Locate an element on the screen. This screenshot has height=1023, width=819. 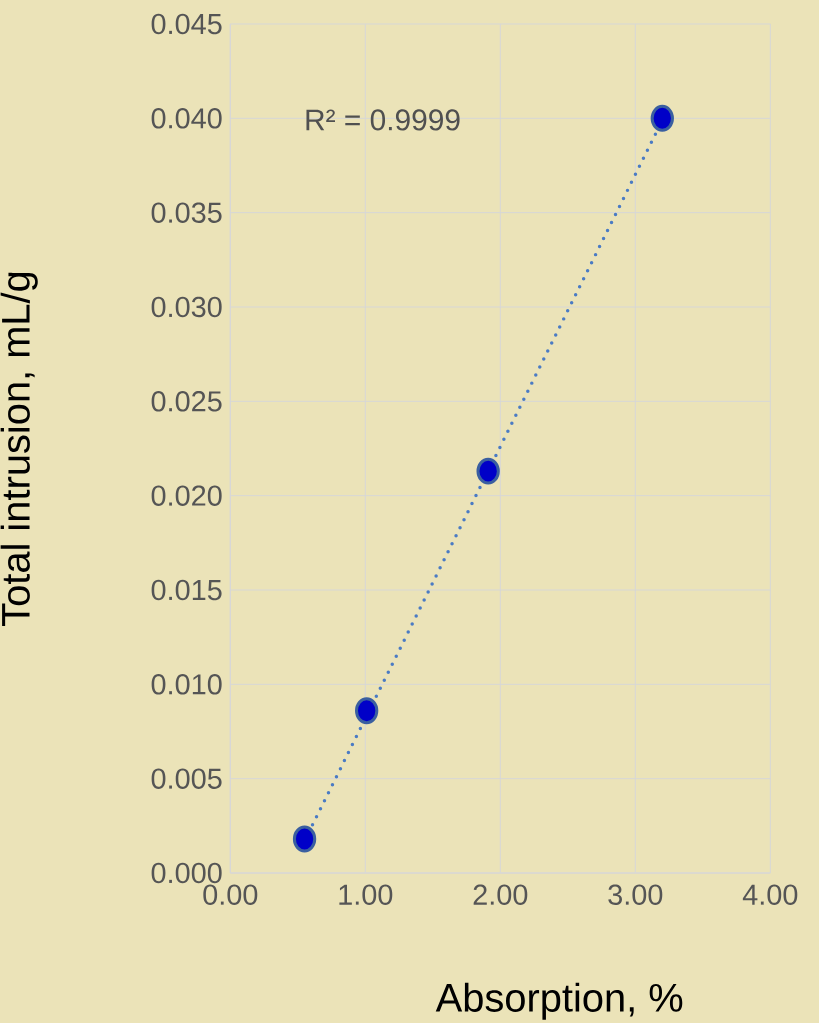
y-tick-label: 0.045 is located at coordinates (186, 24).